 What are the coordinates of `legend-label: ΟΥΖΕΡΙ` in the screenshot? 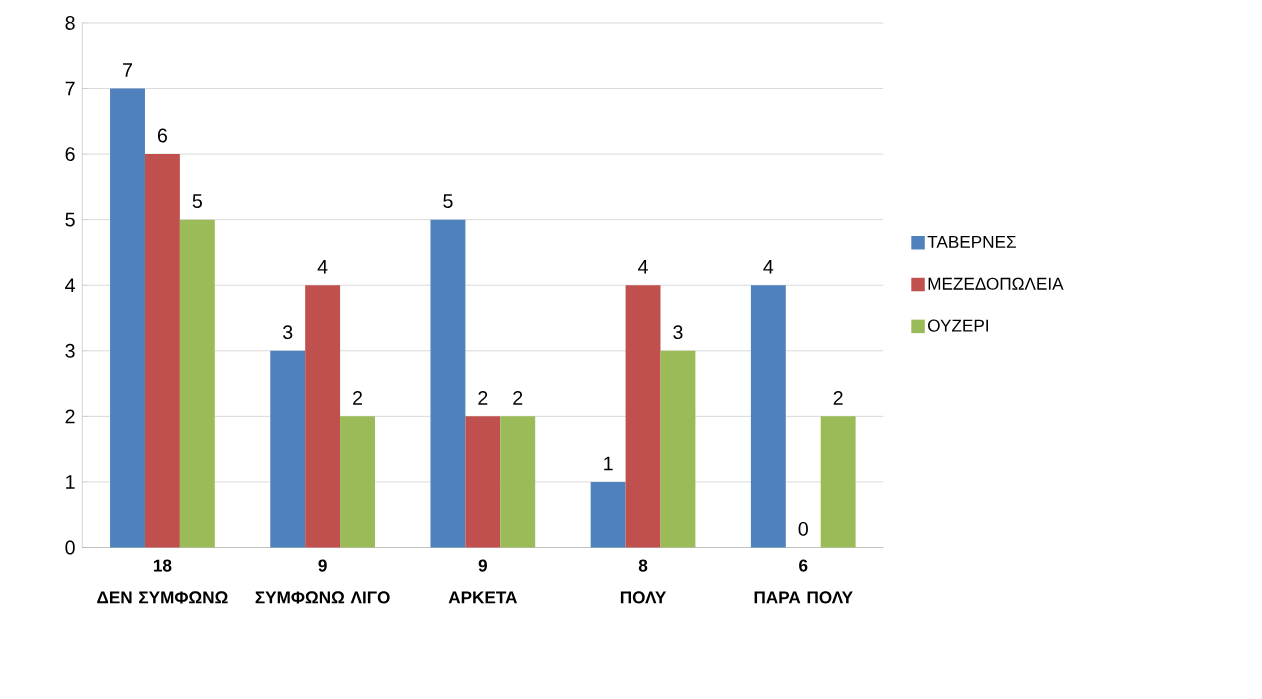 It's located at (958, 325).